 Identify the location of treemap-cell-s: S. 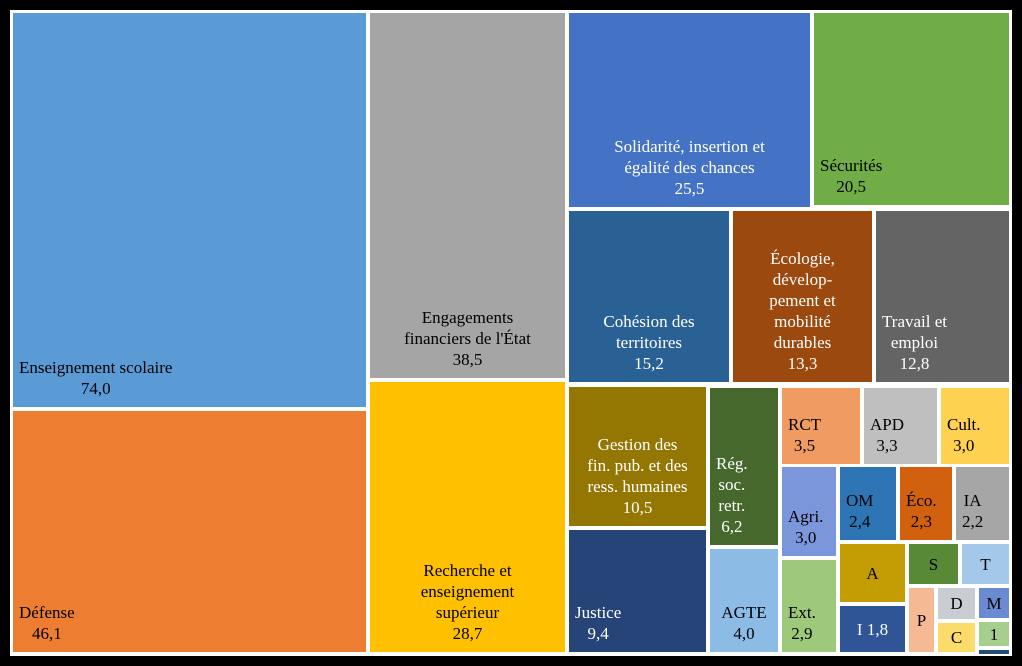
(933, 564).